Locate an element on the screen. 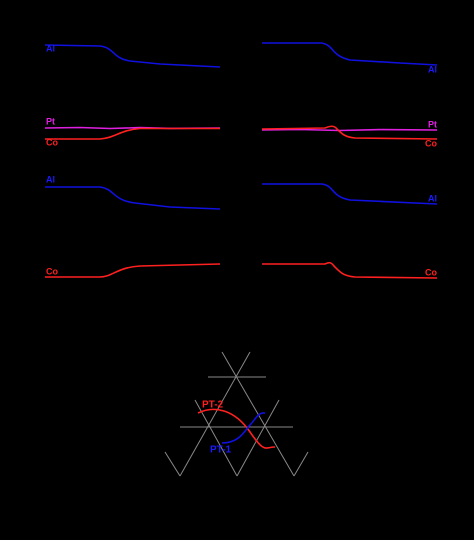 This screenshot has width=474, height=540. pt-1-curve is located at coordinates (243, 428).